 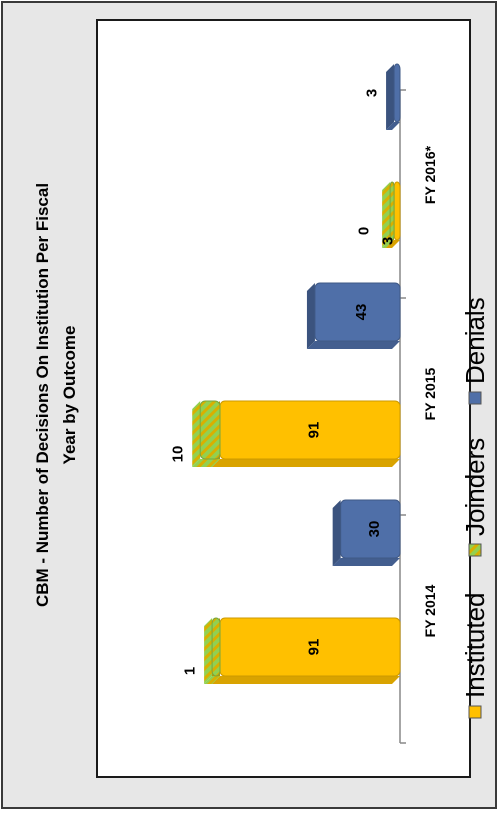 I want to click on legend-label-instituted: Instituted, so click(x=475, y=645).